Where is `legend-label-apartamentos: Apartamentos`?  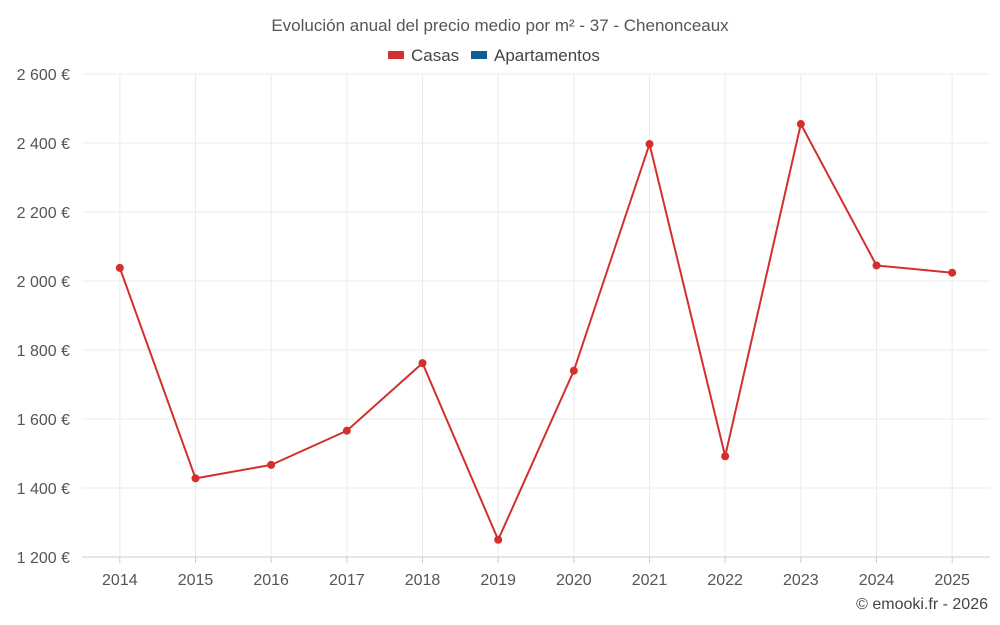 legend-label-apartamentos: Apartamentos is located at coordinates (547, 55).